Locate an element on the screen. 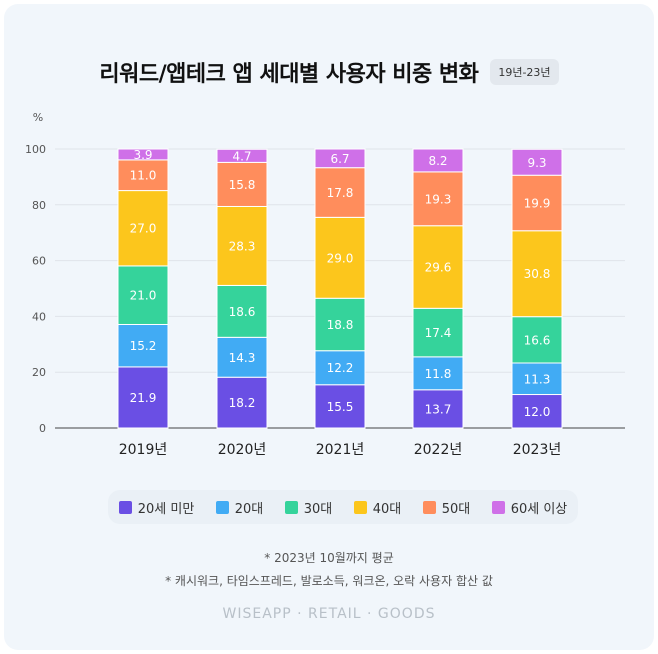 This screenshot has height=654, width=658. data-label: 19.3 is located at coordinates (438, 199).